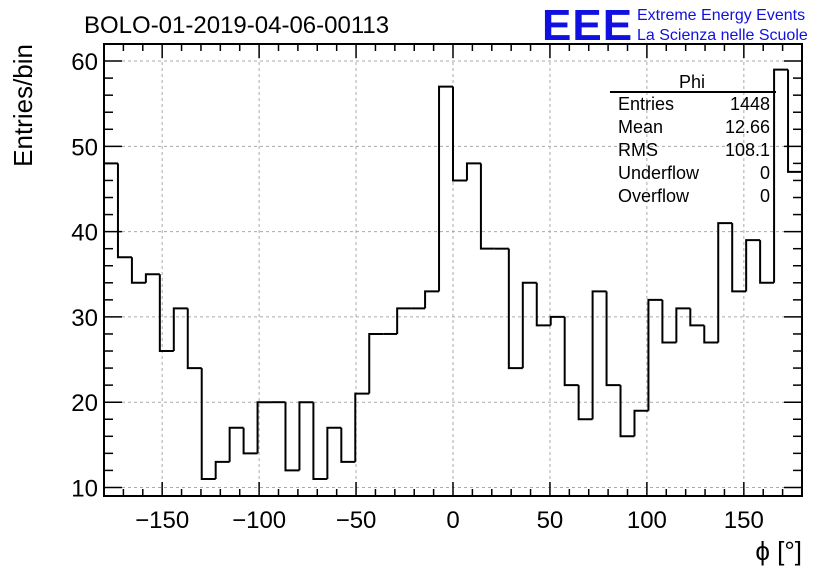  What do you see at coordinates (647, 520) in the screenshot?
I see `x-tick-label: 100` at bounding box center [647, 520].